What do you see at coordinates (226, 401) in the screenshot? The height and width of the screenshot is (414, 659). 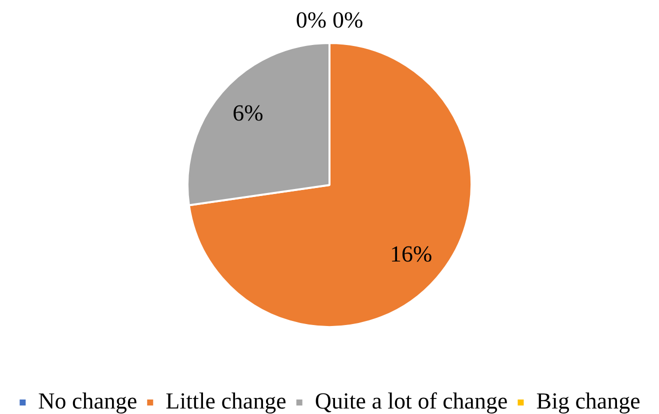 I see `legend-label: Little change` at bounding box center [226, 401].